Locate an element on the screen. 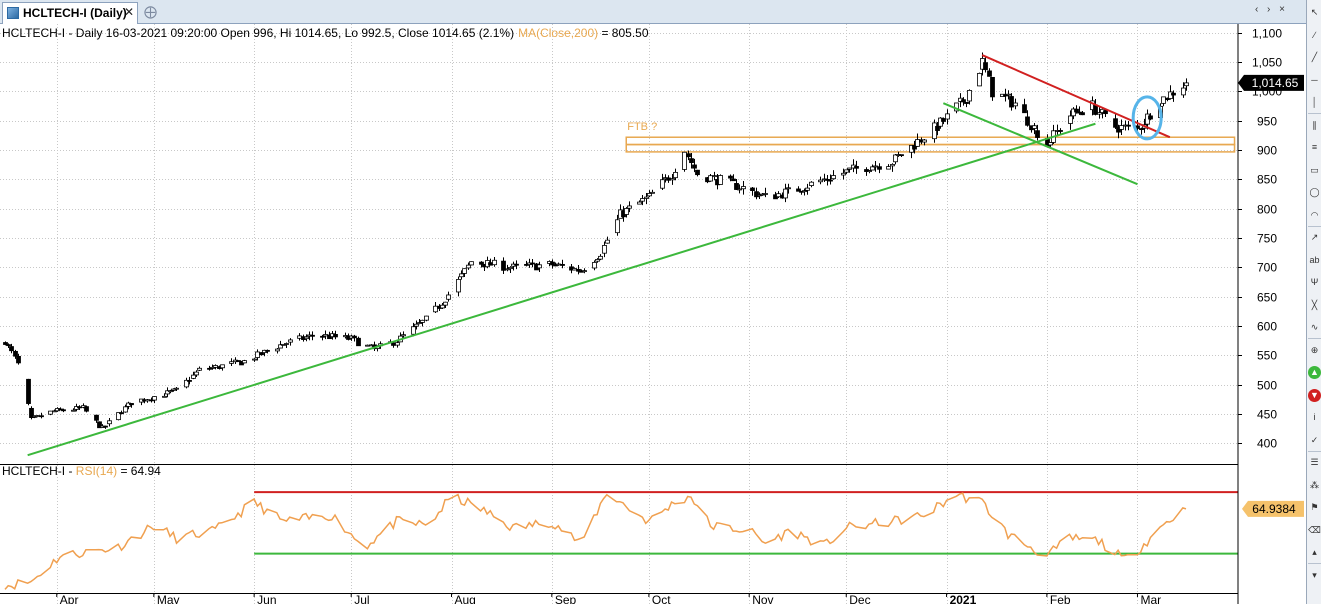  rect-tool-icon: ▭ is located at coordinates (1314, 169).